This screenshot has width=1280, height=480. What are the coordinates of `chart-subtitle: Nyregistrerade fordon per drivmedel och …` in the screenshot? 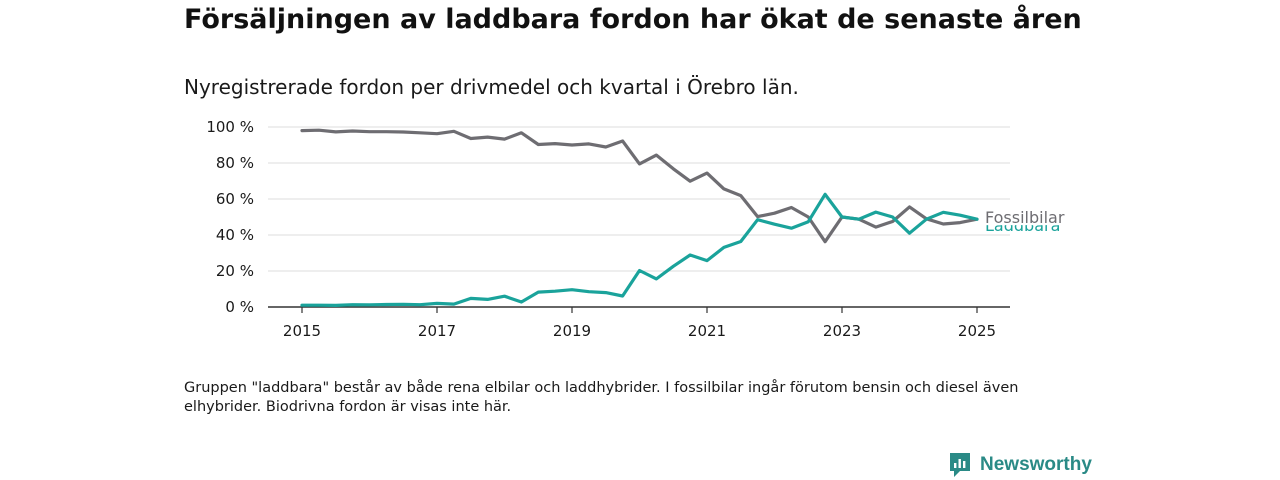 It's located at (491, 87).